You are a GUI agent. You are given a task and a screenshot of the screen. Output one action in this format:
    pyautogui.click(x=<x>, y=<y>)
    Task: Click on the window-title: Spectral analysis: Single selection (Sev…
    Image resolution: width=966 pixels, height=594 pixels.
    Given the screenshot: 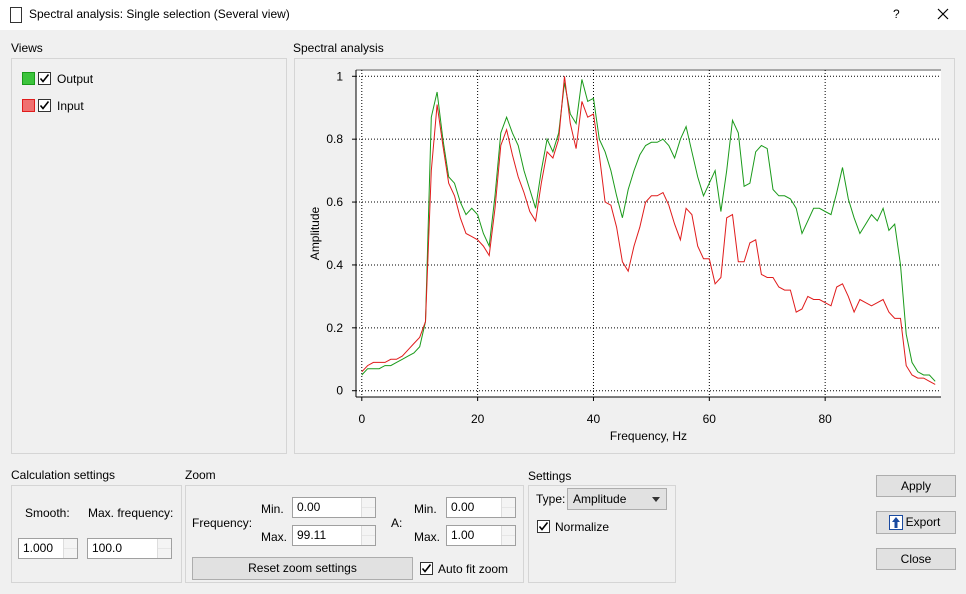 What is the action you would take?
    pyautogui.click(x=159, y=14)
    